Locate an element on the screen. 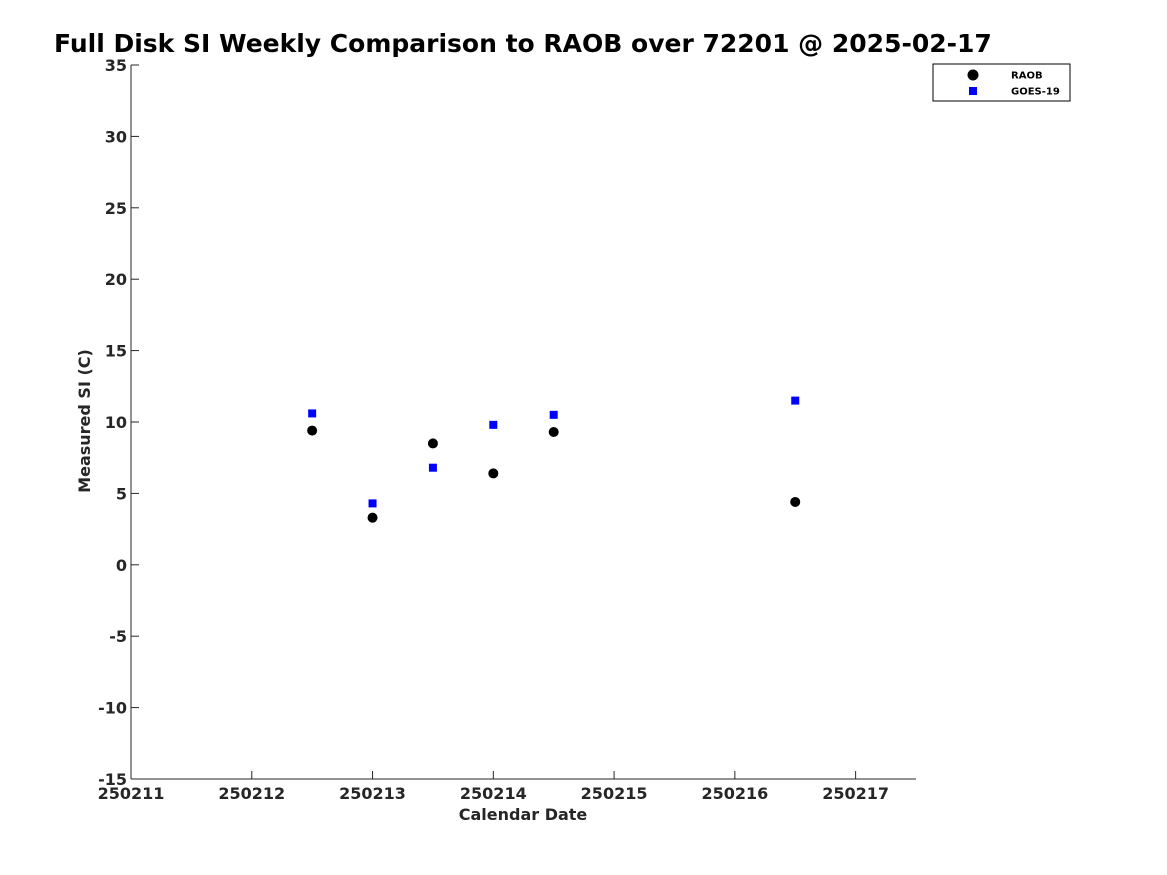 The height and width of the screenshot is (875, 1167). legend-raob-marker is located at coordinates (973, 75).